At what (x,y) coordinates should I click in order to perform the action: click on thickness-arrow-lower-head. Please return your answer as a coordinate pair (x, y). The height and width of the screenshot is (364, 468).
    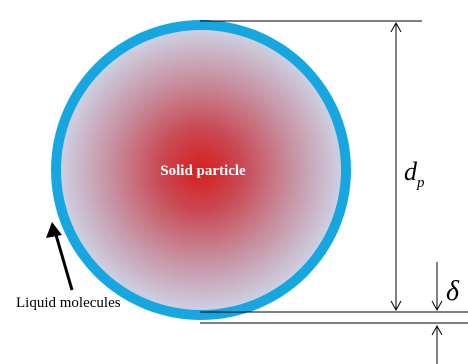
    Looking at the image, I should click on (437, 330).